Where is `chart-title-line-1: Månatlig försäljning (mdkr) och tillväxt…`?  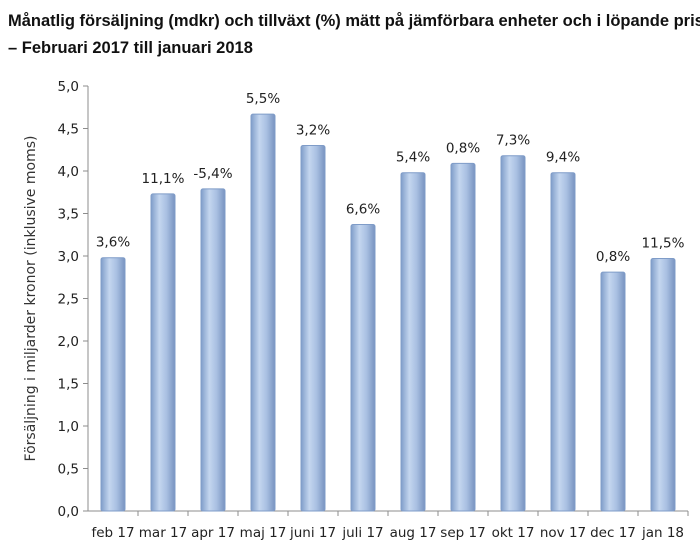
chart-title-line-1: Månatlig försäljning (mdkr) och tillväxt… is located at coordinates (354, 21).